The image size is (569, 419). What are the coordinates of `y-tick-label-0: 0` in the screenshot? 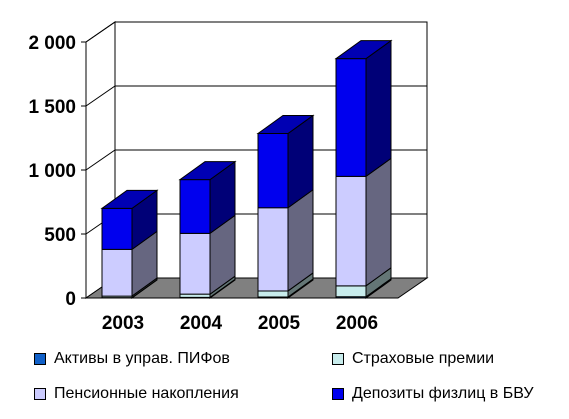 It's located at (70, 299).